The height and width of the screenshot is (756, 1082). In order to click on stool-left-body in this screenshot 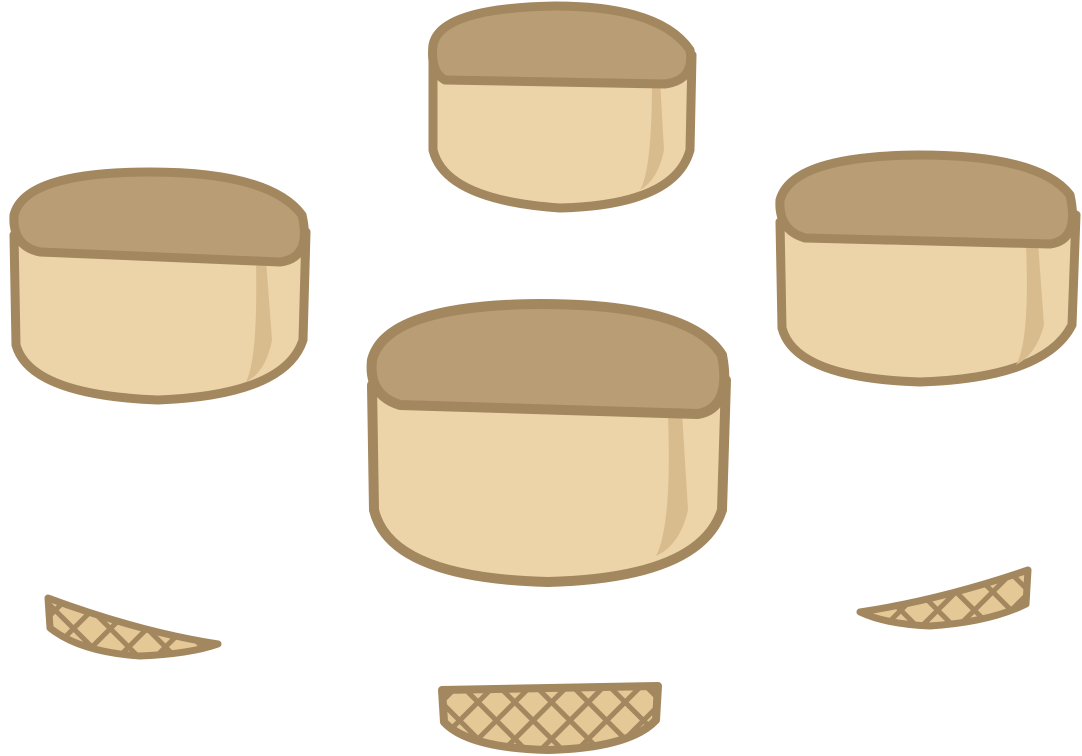, I will do `click(160, 316)`.